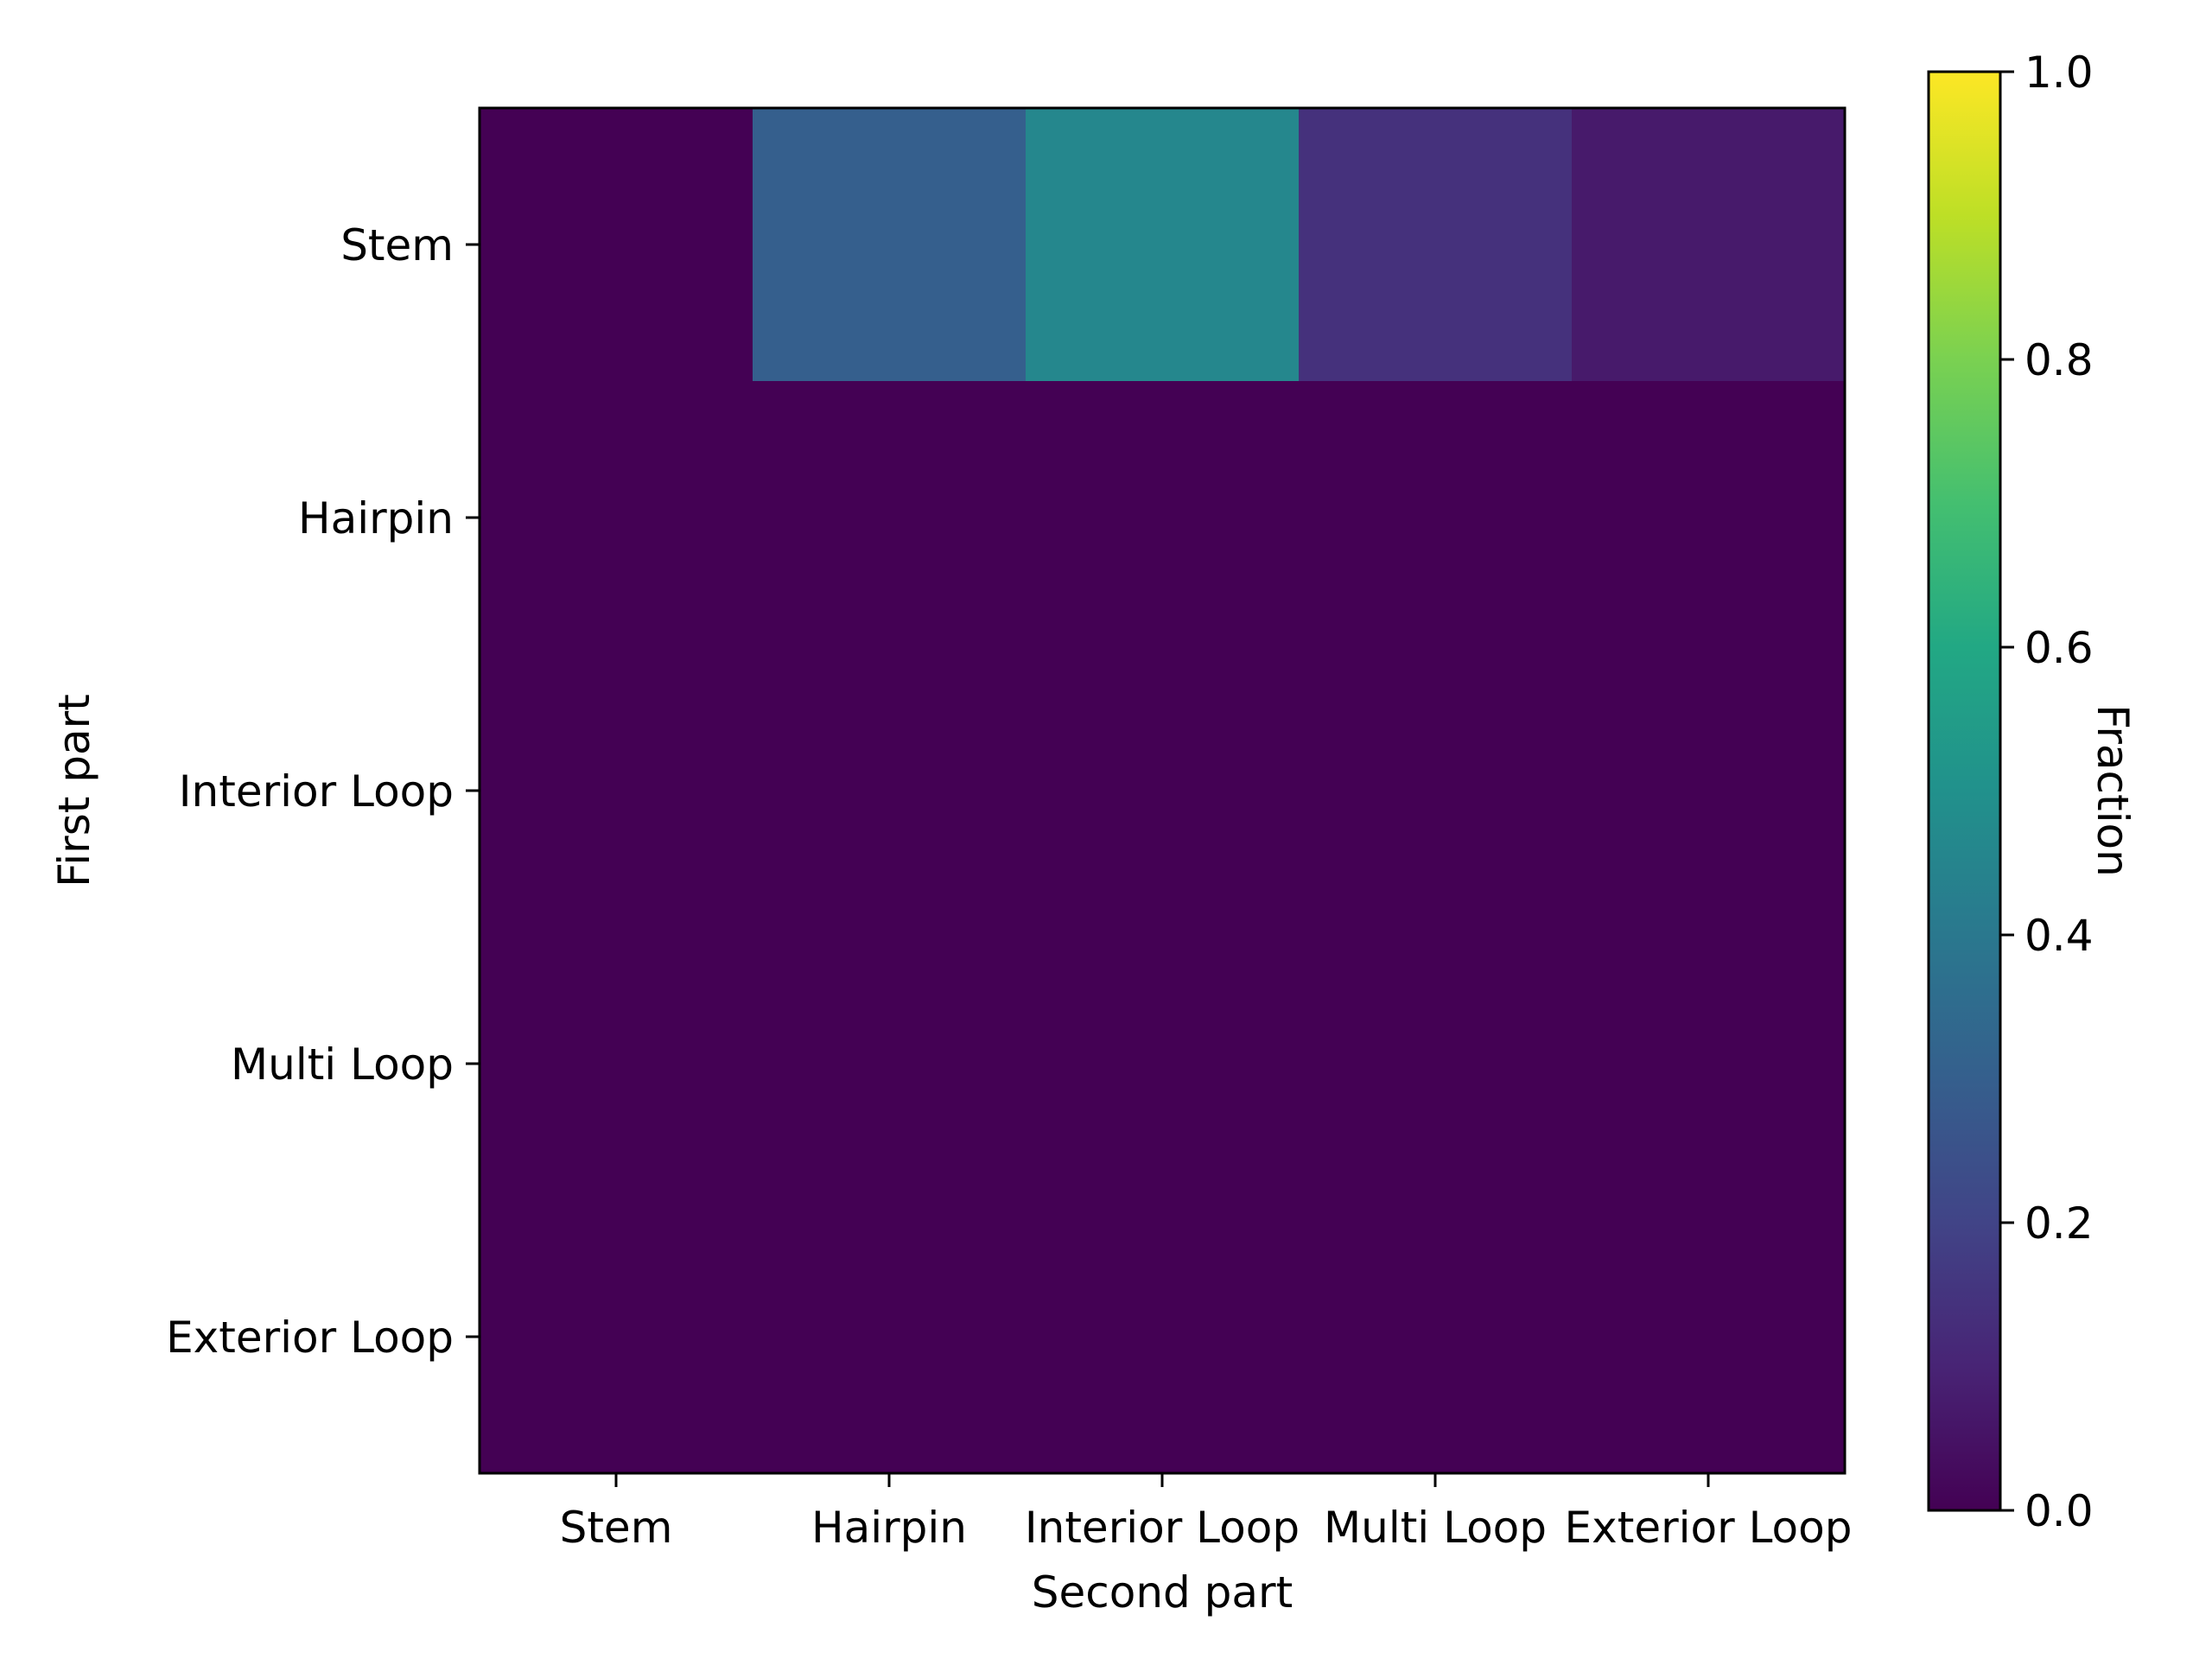 The width and height of the screenshot is (2212, 1659). I want to click on y-tick-label: Multi Loop, so click(342, 1064).